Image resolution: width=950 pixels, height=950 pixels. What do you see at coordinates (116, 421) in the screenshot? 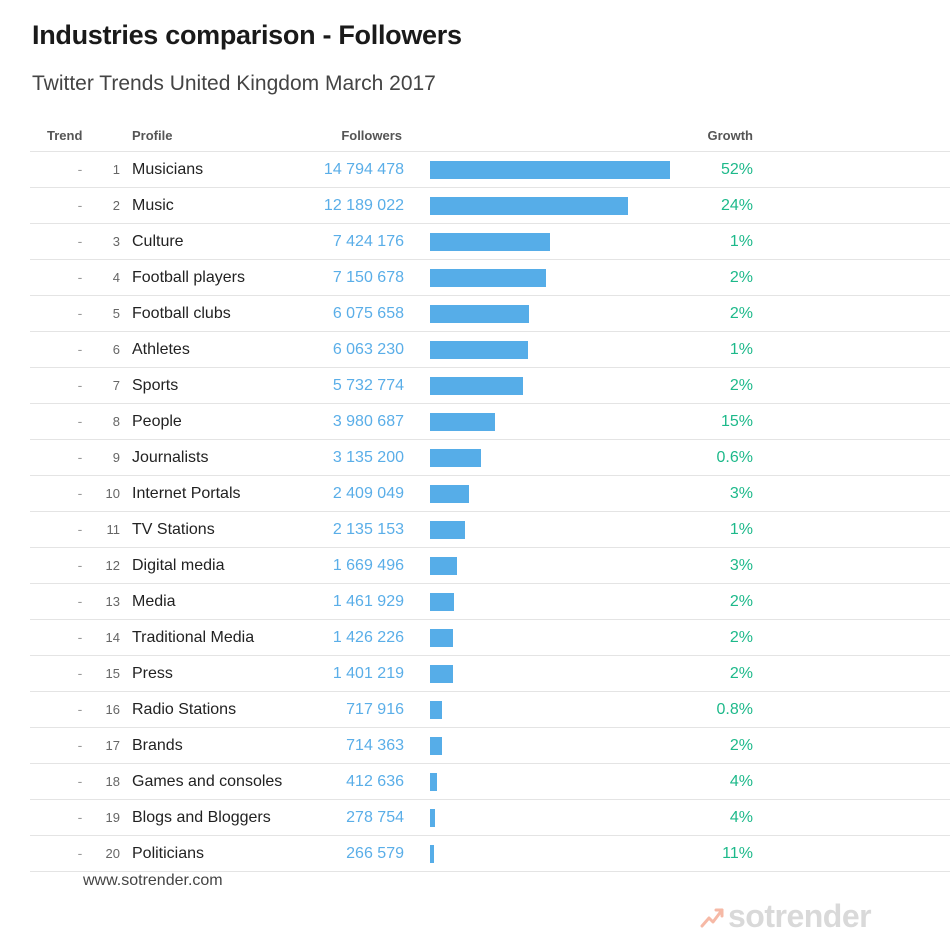
I see `rank-number: 8` at bounding box center [116, 421].